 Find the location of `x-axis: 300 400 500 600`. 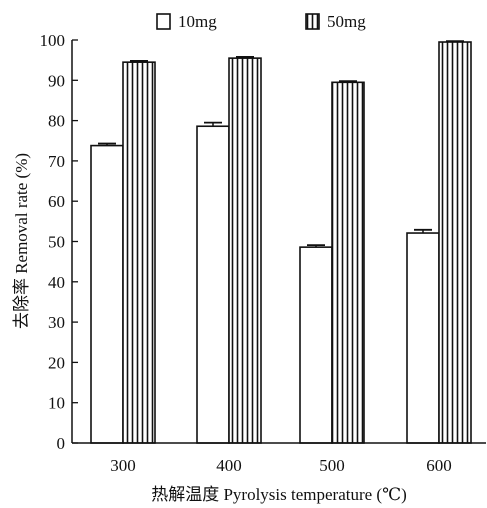

x-axis: 300 400 500 600 is located at coordinates (281, 465).